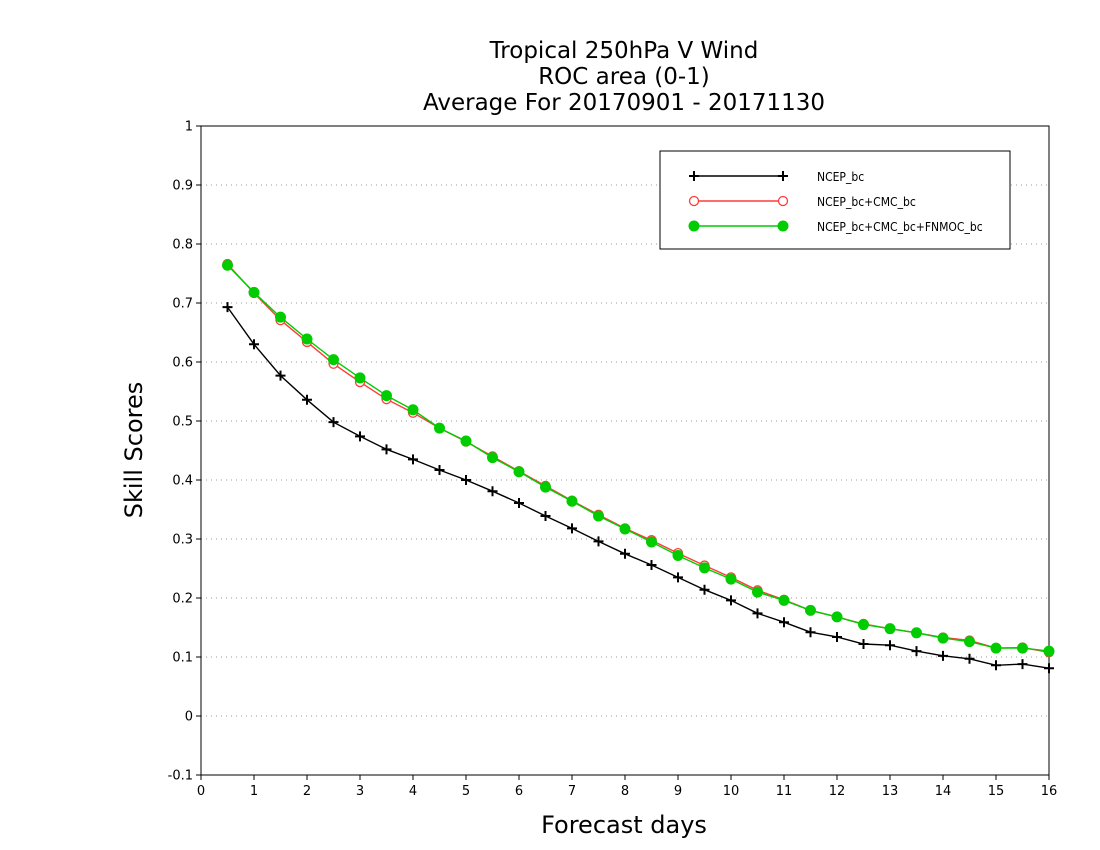 The image size is (1100, 850). Describe the element at coordinates (189, 127) in the screenshot. I see `y-tick-label: 1` at that location.